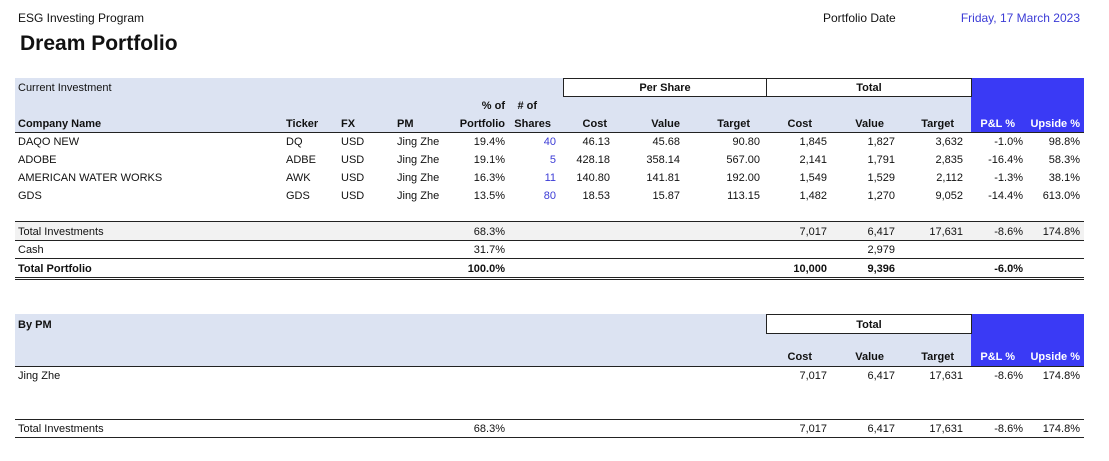 The height and width of the screenshot is (461, 1109). Describe the element at coordinates (30, 196) in the screenshot. I see `company-name: GDS` at that location.